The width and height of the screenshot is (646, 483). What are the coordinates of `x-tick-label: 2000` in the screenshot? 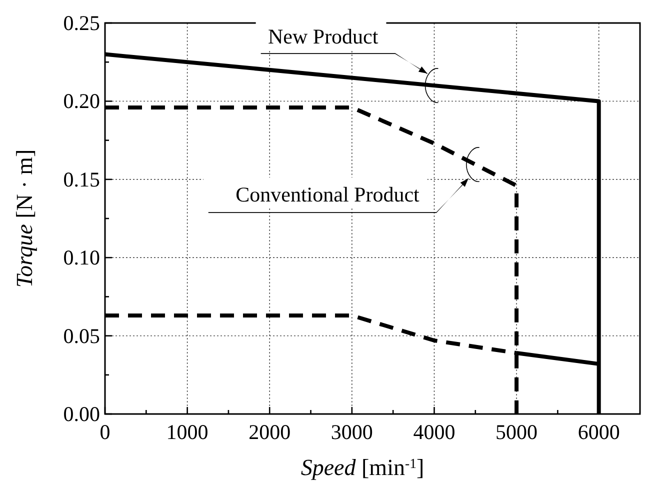 It's located at (269, 432).